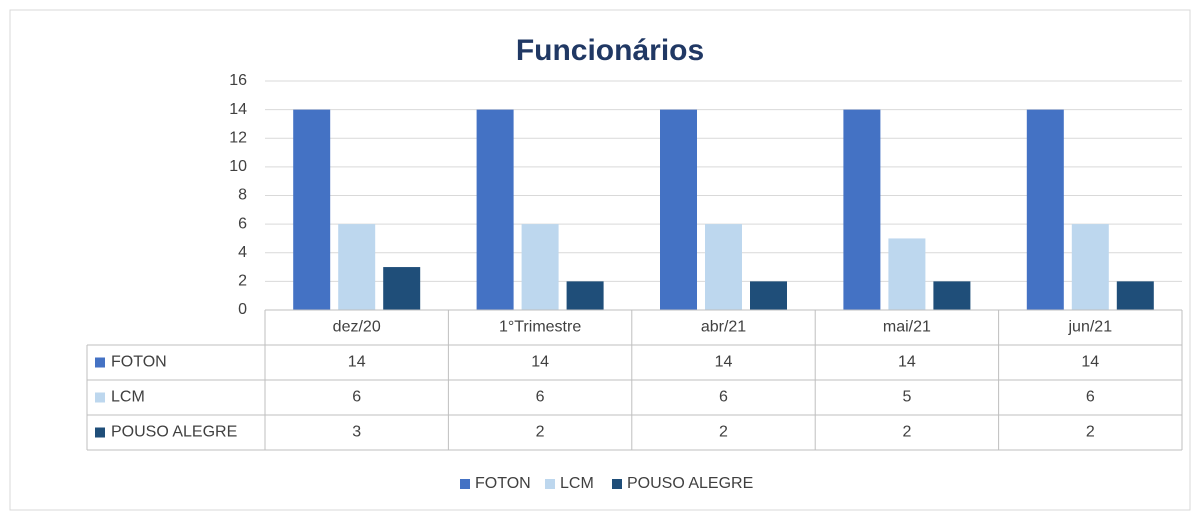 This screenshot has height=512, width=1198. What do you see at coordinates (238, 166) in the screenshot?
I see `y-tick-label: 10` at bounding box center [238, 166].